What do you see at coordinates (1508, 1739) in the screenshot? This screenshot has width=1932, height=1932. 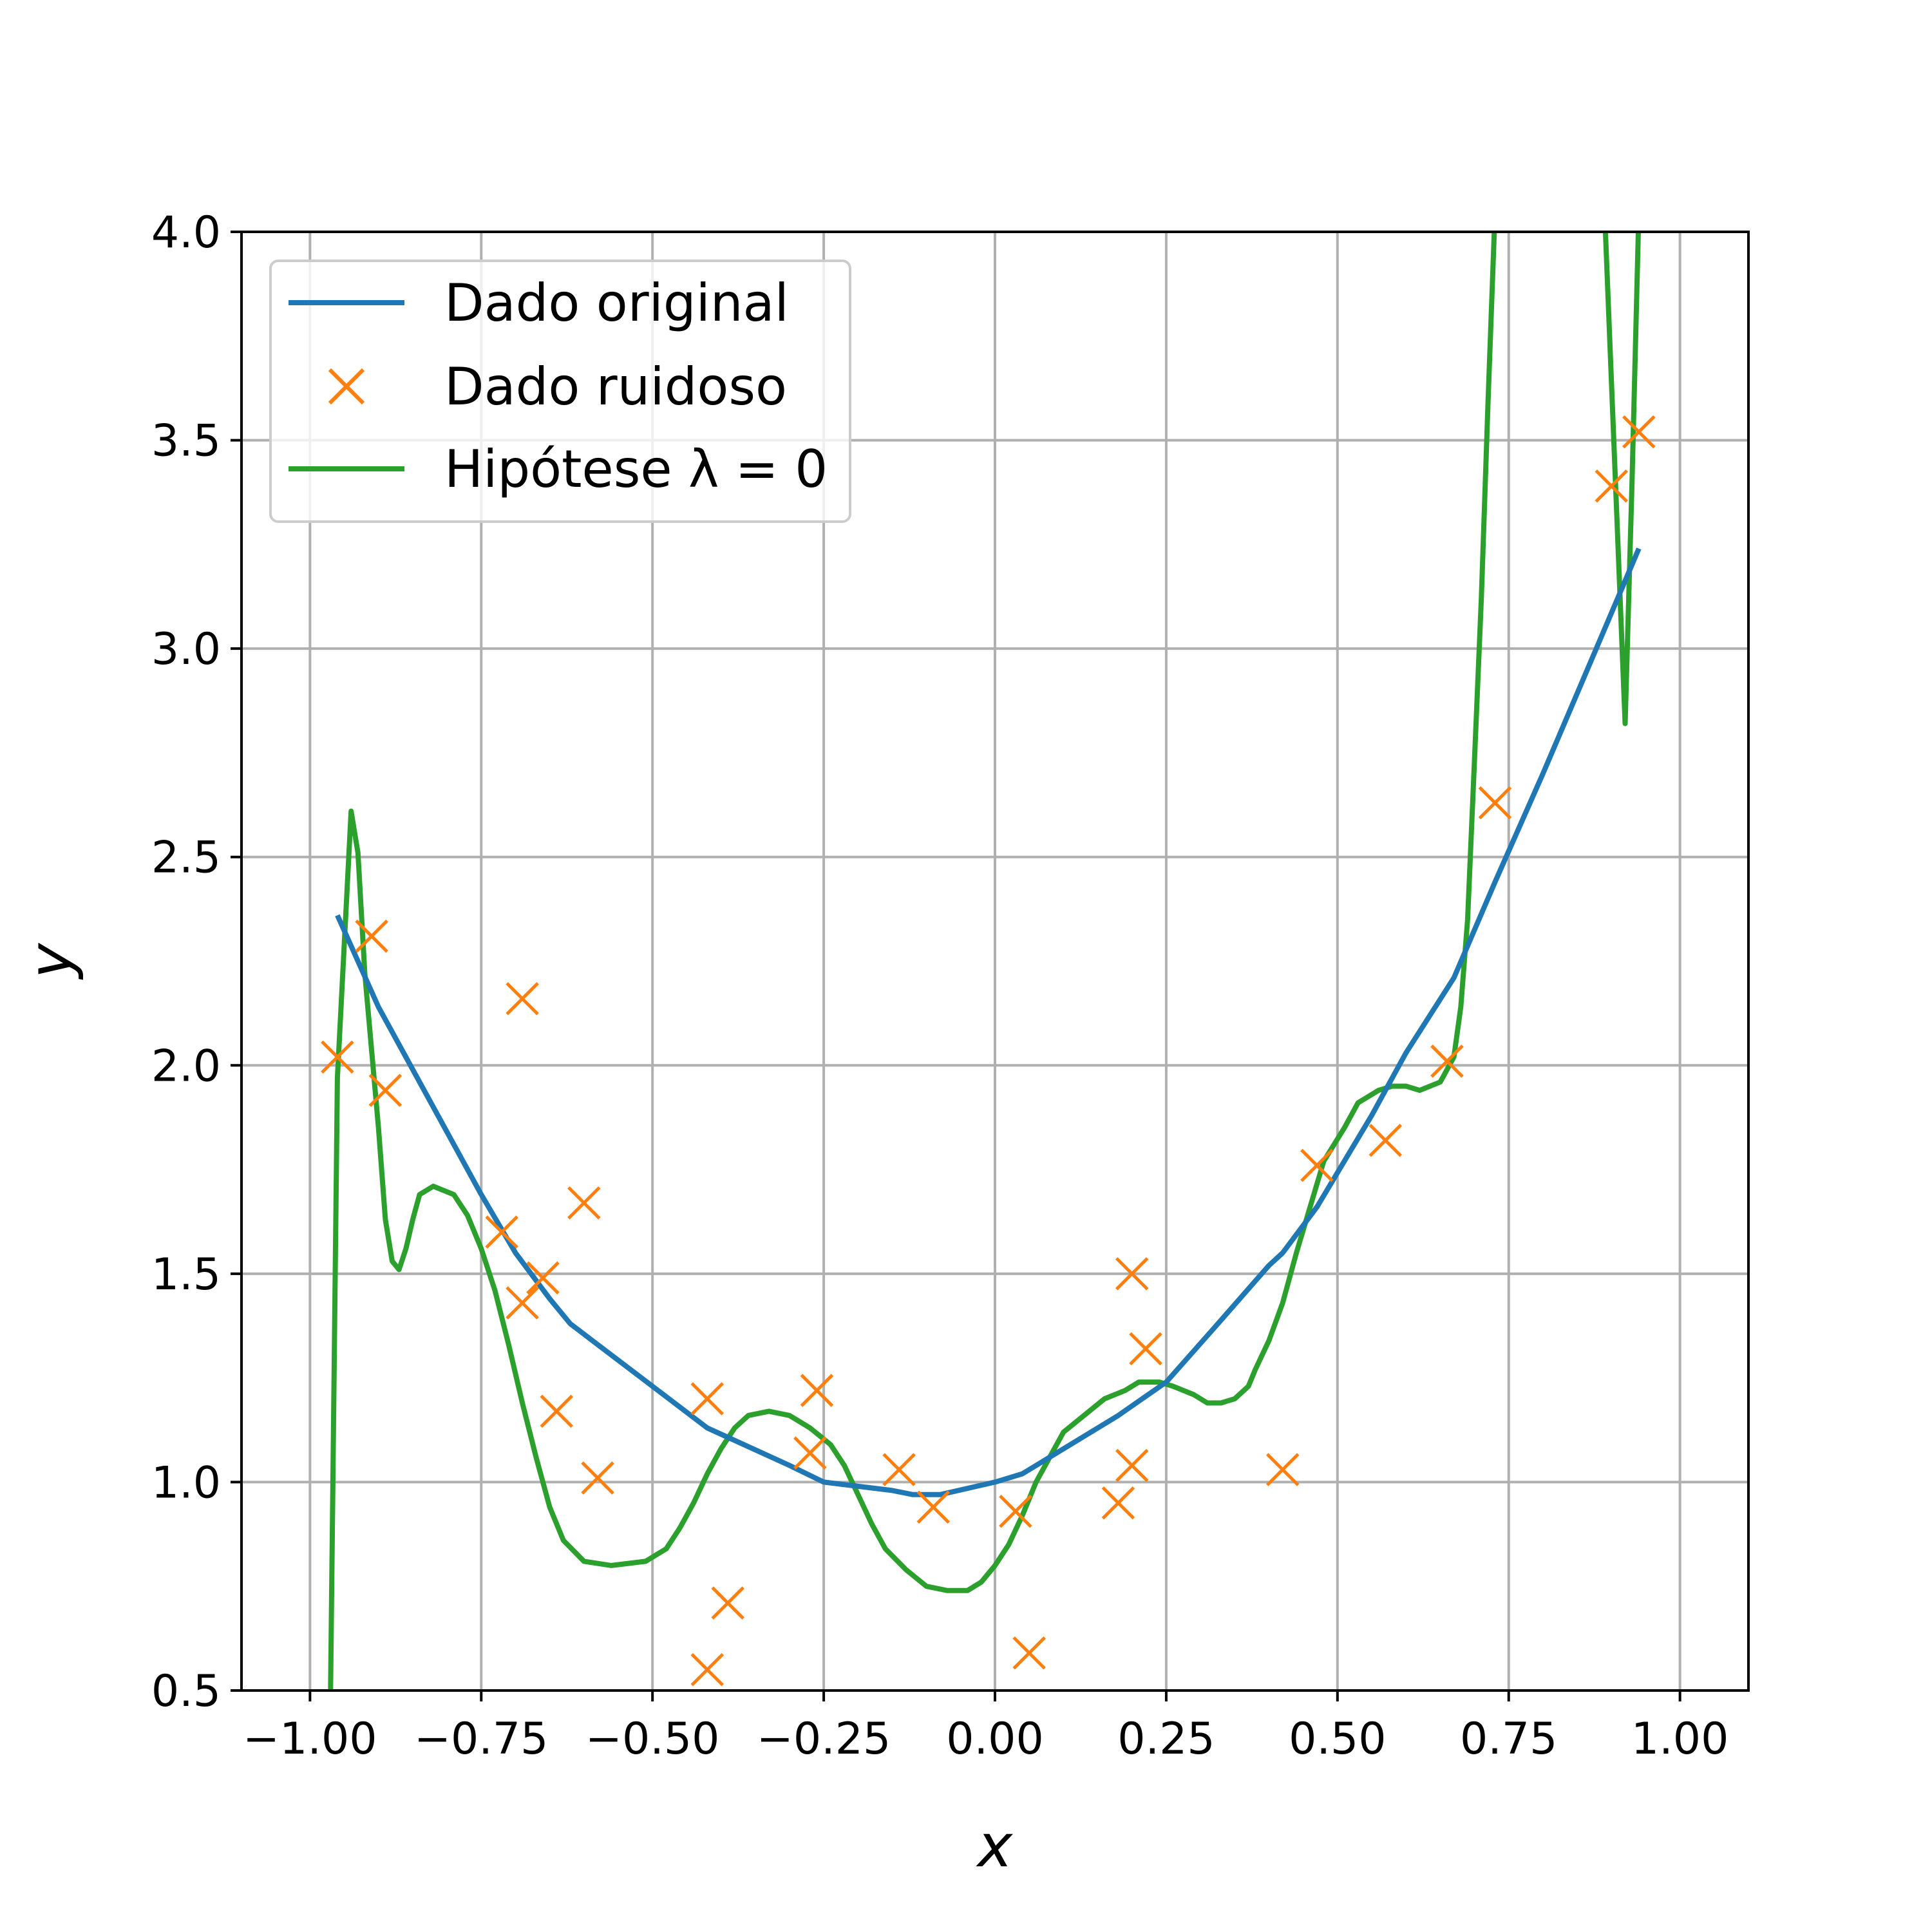 I see `x-tick-label: 0.75` at bounding box center [1508, 1739].